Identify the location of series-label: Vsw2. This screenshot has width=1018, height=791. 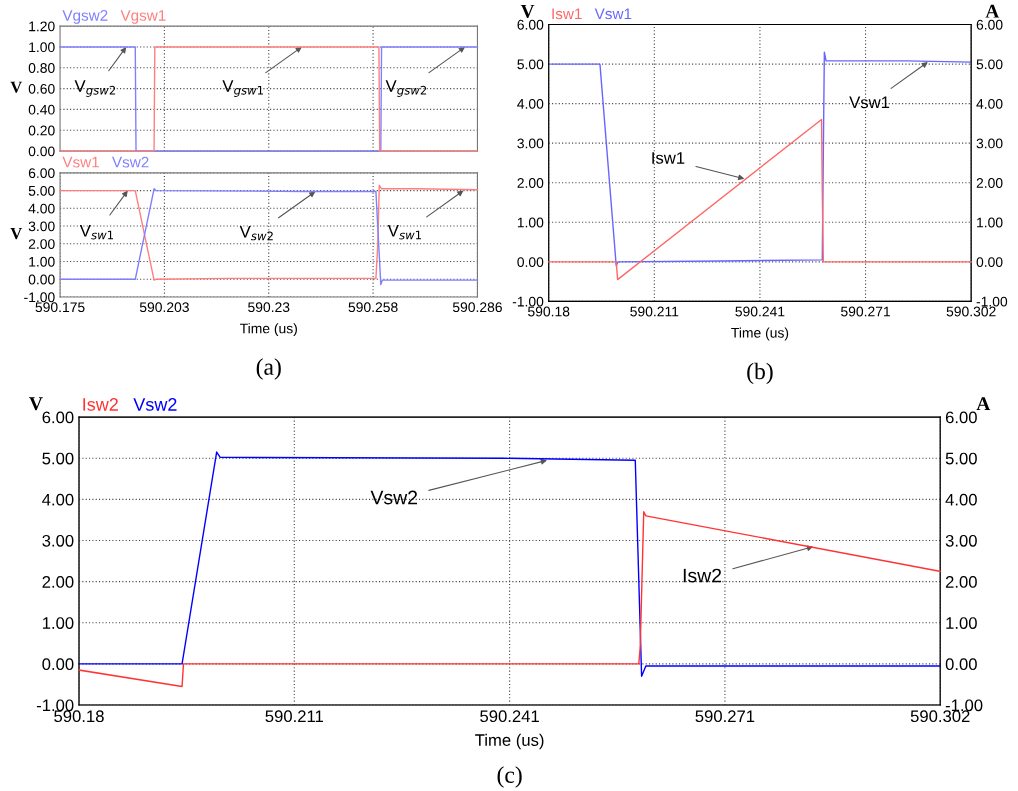
(130, 162).